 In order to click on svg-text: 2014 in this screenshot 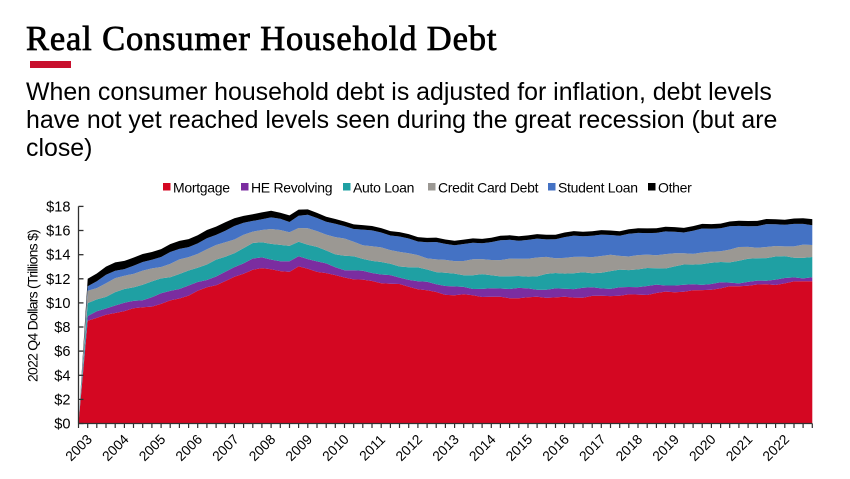, I will do `click(482, 447)`.